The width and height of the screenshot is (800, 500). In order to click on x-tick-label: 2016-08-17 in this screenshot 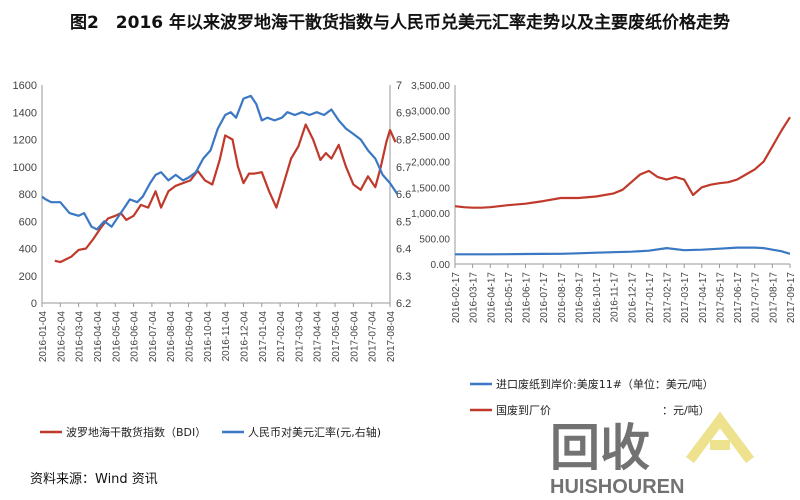, I will do `click(562, 298)`.